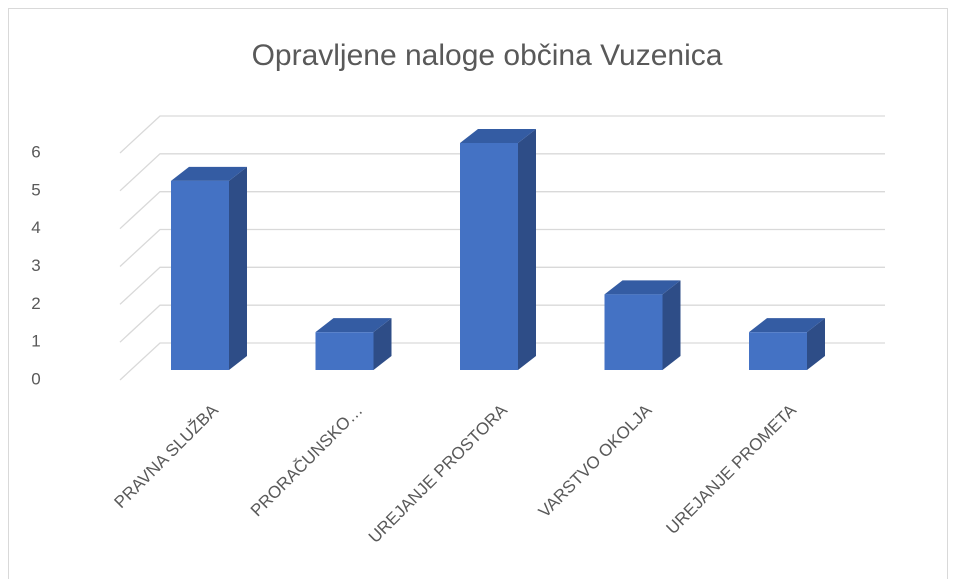 Image resolution: width=956 pixels, height=579 pixels. I want to click on chart-title: Opravljene naloge občina Vuzenica, so click(487, 55).